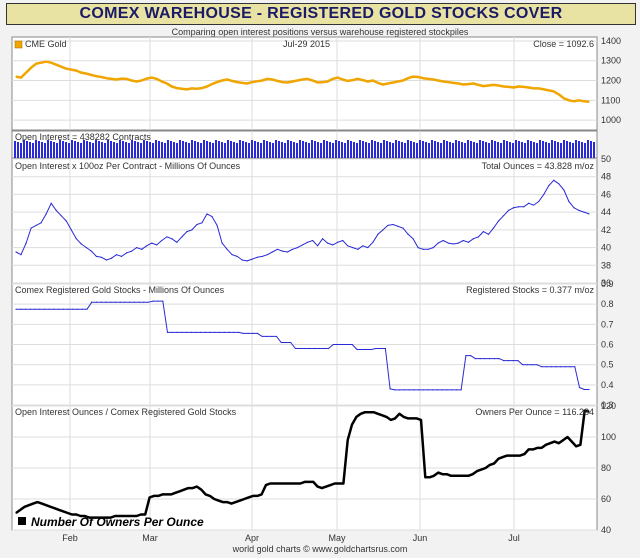 Image resolution: width=640 pixels, height=558 pixels. I want to click on y-tick-label: 120, so click(608, 406).